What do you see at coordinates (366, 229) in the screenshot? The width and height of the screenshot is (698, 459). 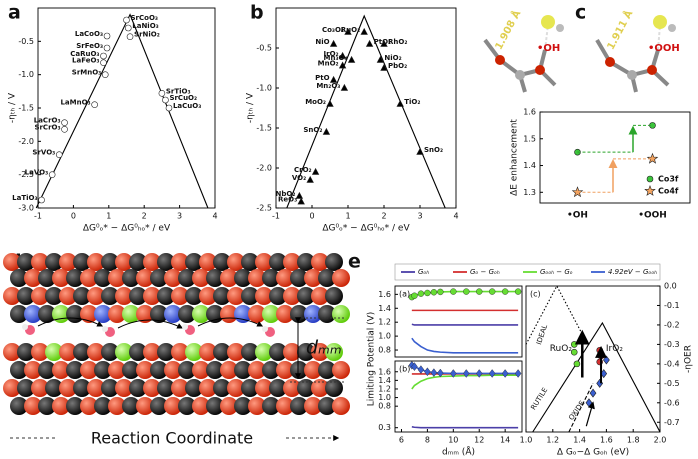 I see `x-axis-label: ΔG⁰ₒ* − ΔG⁰ₕₒ* / eV` at bounding box center [366, 229].